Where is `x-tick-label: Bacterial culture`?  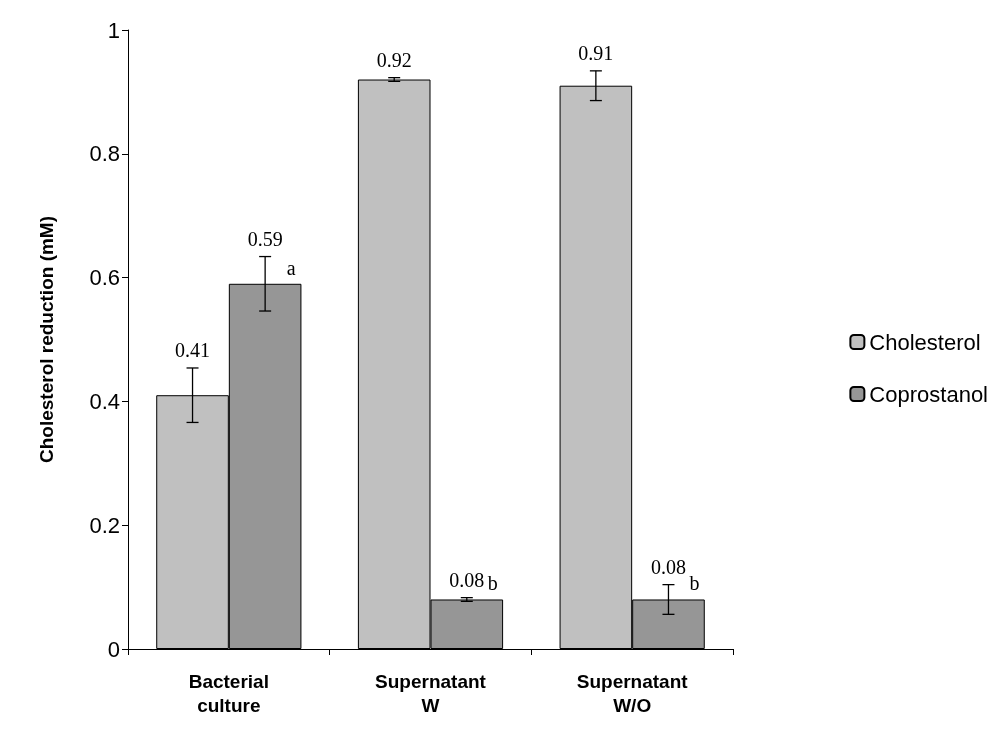
x-tick-label: Bacterial culture is located at coordinates (228, 693).